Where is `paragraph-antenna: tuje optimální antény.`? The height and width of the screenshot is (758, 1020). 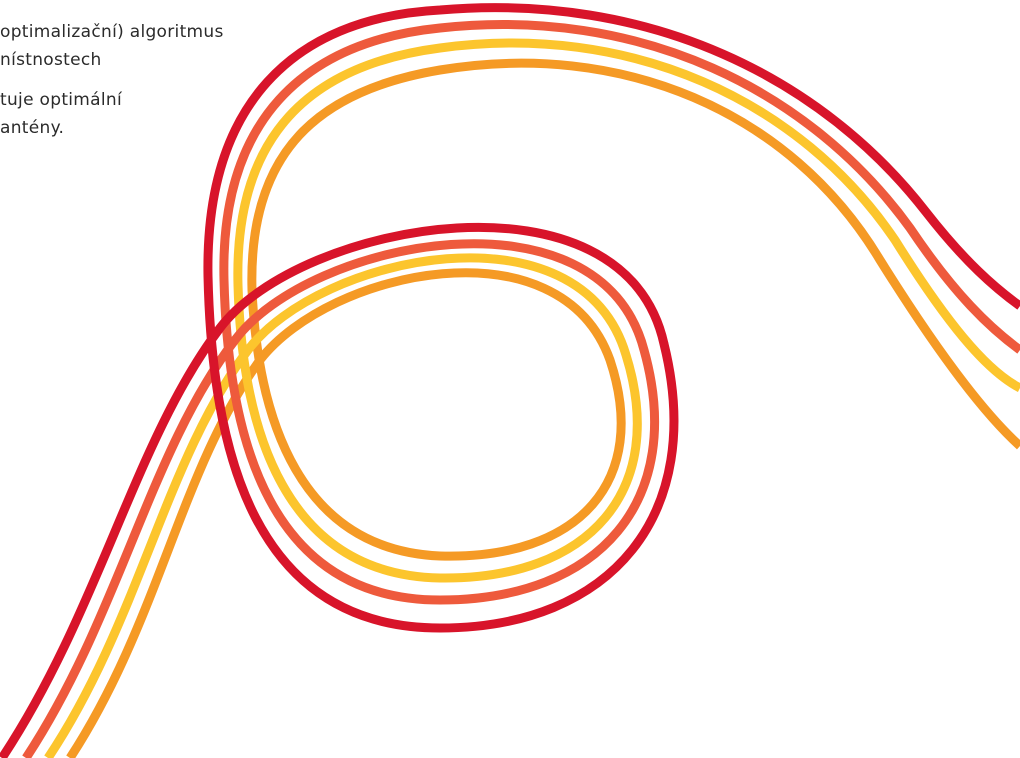 paragraph-antenna: tuje optimální antény. is located at coordinates (170, 114).